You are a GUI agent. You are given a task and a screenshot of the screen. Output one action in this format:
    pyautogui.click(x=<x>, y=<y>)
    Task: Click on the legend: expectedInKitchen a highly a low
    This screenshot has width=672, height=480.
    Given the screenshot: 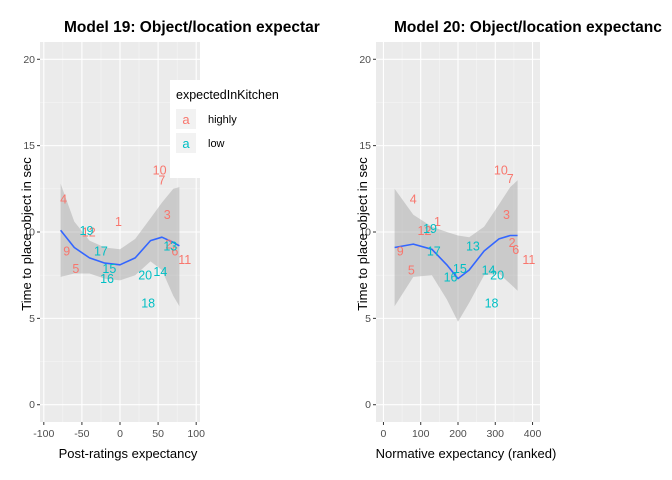 What is the action you would take?
    pyautogui.click(x=255, y=129)
    